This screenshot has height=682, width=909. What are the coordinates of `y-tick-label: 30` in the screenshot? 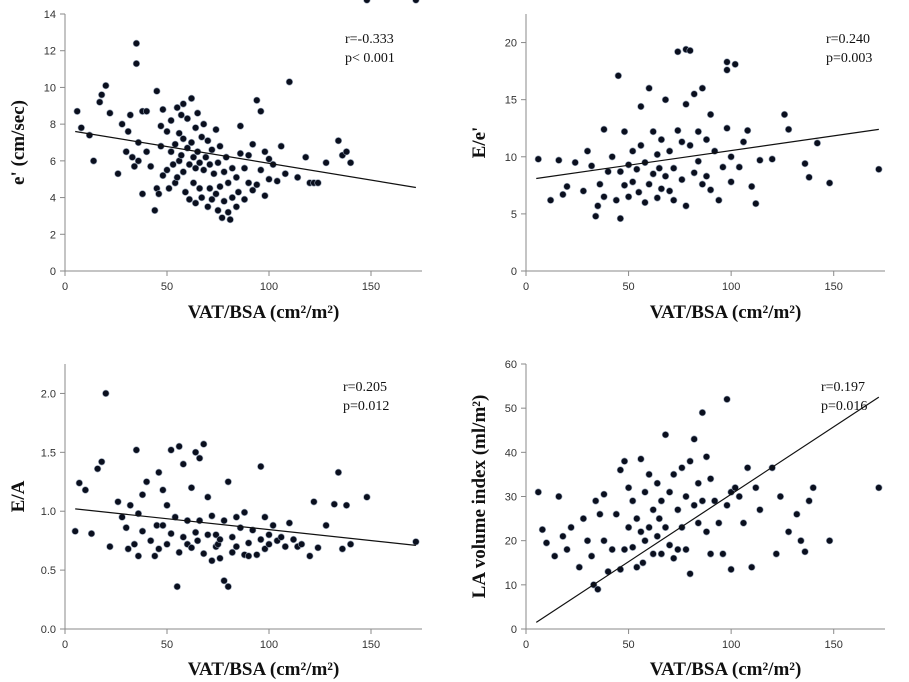 It's located at (511, 498).